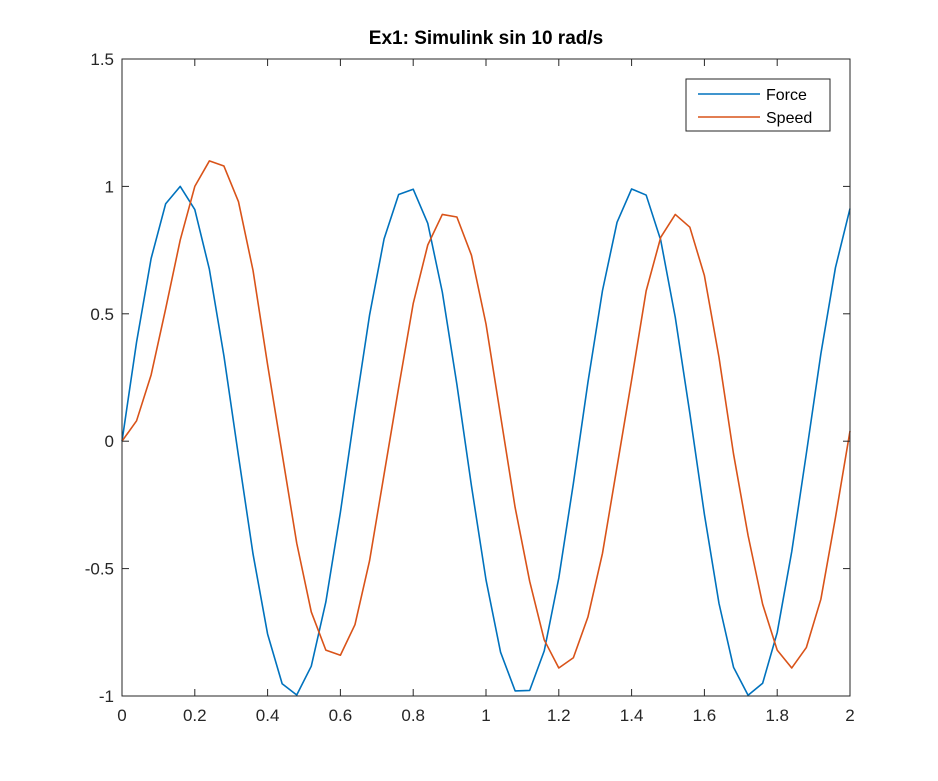 This screenshot has height=781, width=938. I want to click on x-tick-label: 0.6, so click(341, 715).